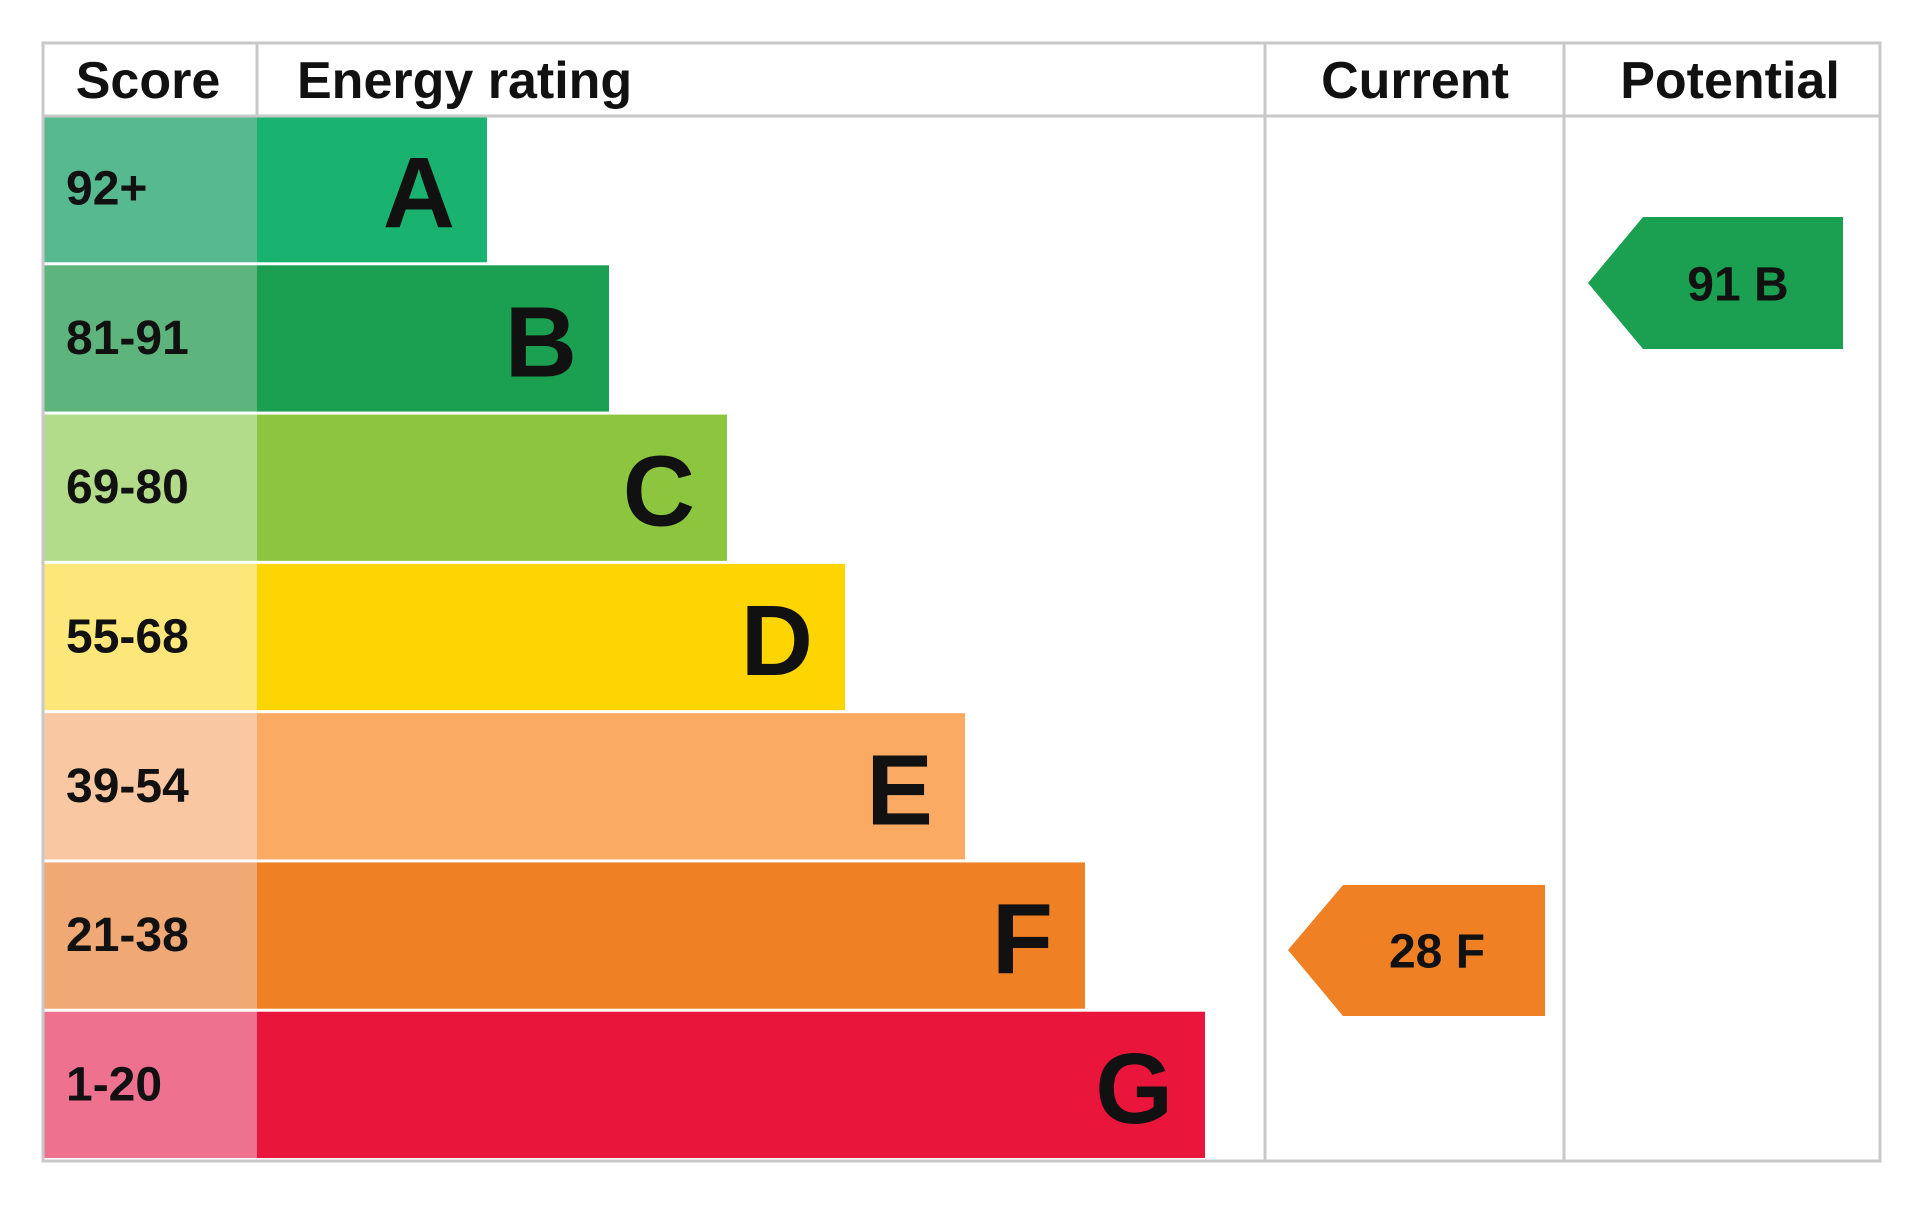  Describe the element at coordinates (127, 487) in the screenshot. I see `score-label: 69-80` at that location.